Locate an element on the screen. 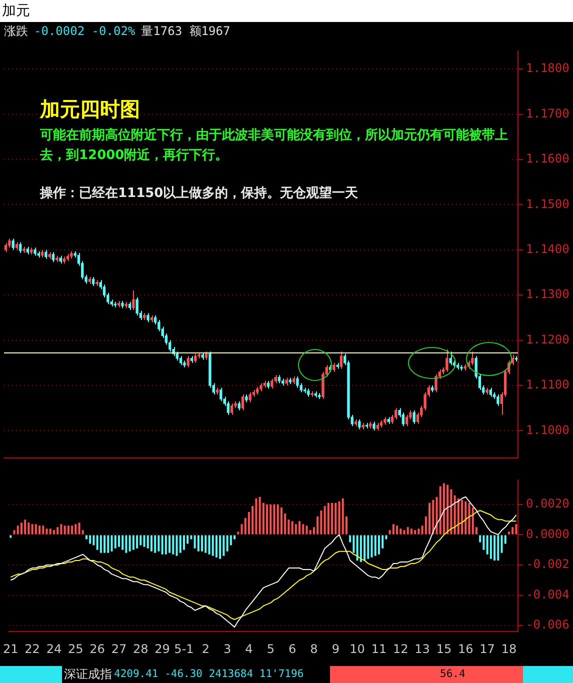 The width and height of the screenshot is (573, 683). x-tick-label: 9 is located at coordinates (336, 649).